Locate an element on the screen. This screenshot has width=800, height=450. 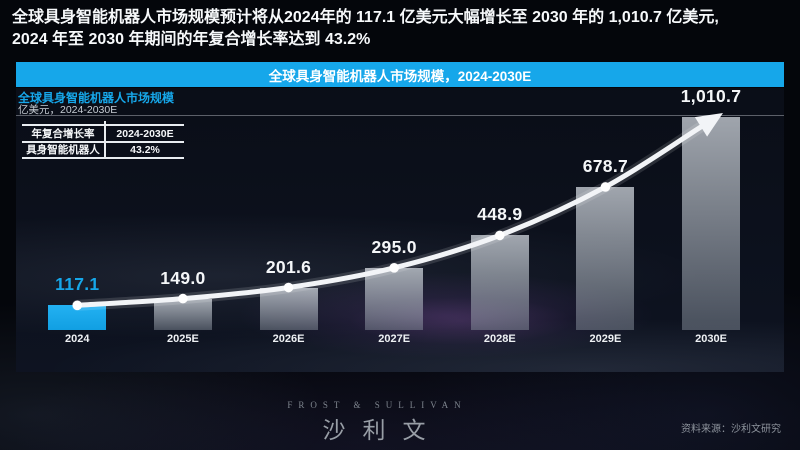
category-label-2026E: 2026E is located at coordinates (288, 339).